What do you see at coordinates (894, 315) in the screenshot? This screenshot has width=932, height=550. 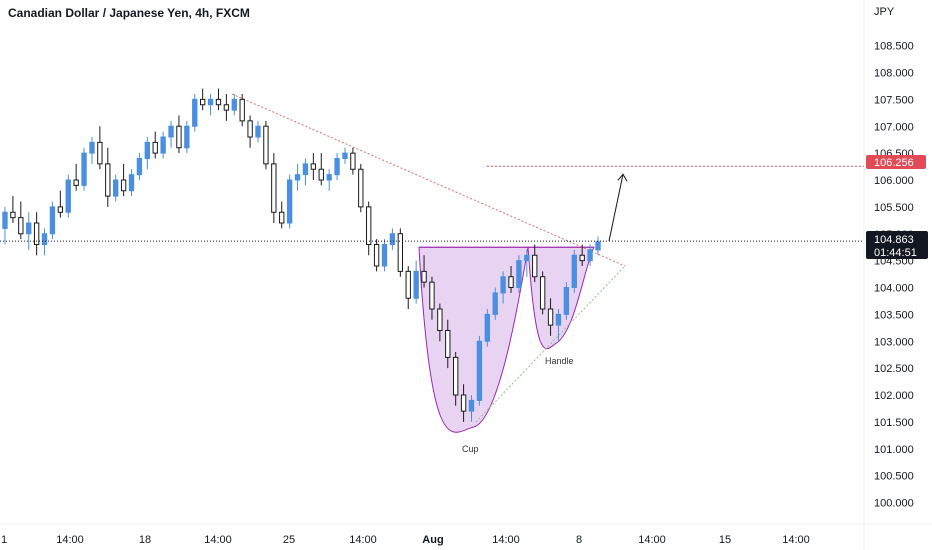 I see `price-tick-label: 103.500` at bounding box center [894, 315].